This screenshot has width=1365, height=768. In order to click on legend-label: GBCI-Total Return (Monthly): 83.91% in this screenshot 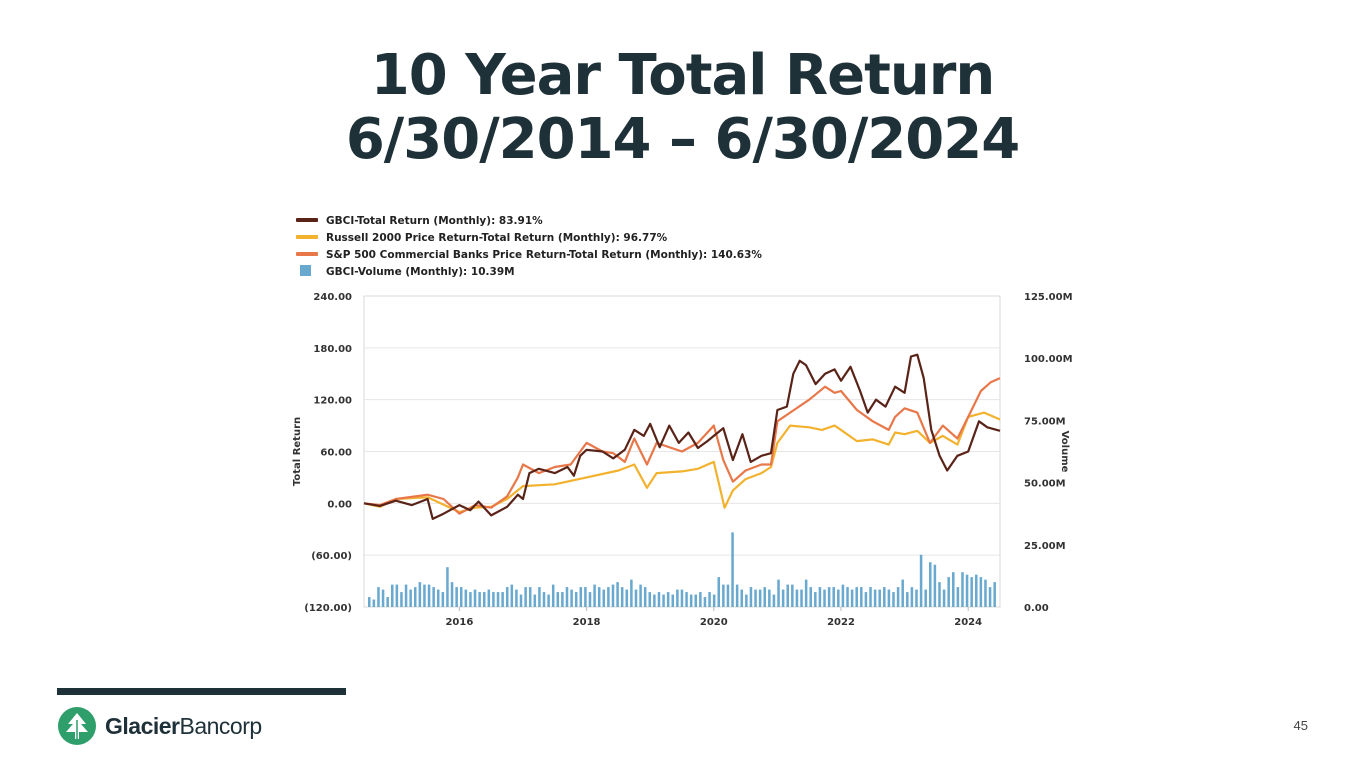, I will do `click(434, 221)`.